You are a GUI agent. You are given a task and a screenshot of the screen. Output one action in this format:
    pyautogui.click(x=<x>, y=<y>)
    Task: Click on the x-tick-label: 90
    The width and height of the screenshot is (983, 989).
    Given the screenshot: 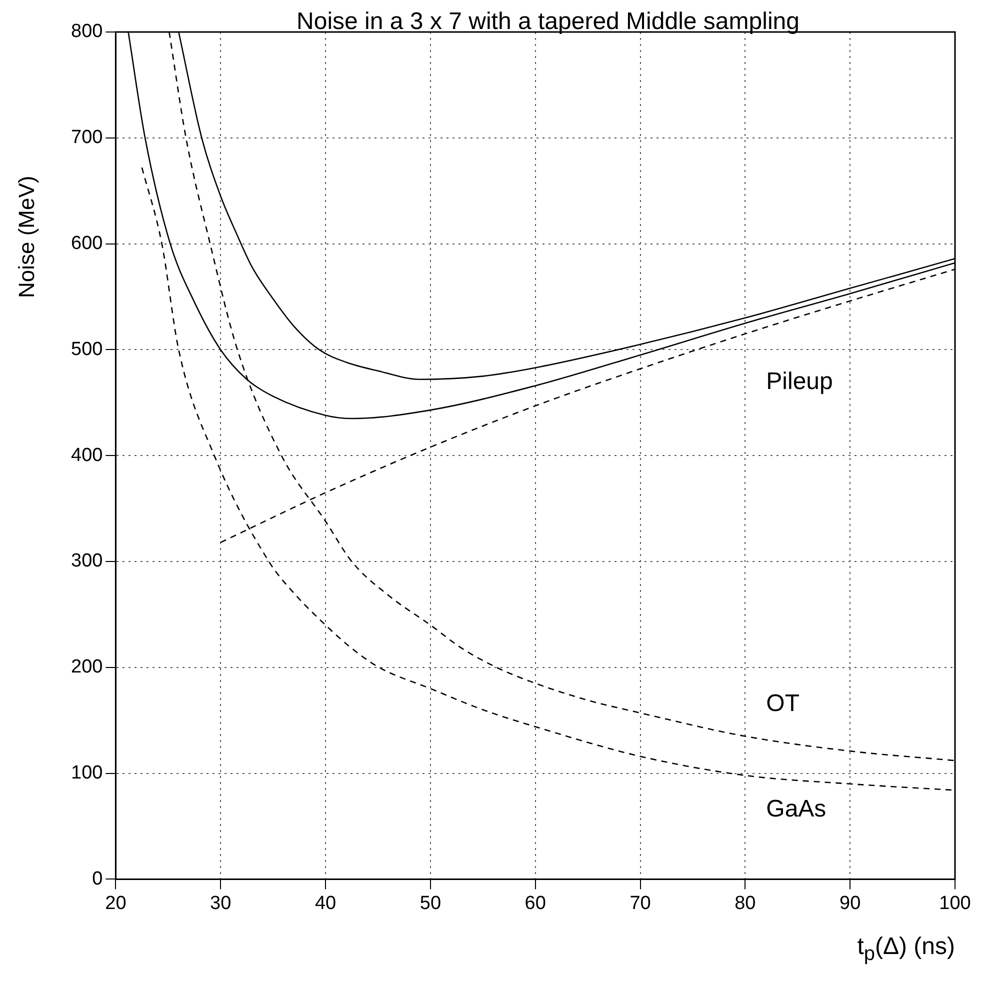 What is the action you would take?
    pyautogui.click(x=850, y=903)
    